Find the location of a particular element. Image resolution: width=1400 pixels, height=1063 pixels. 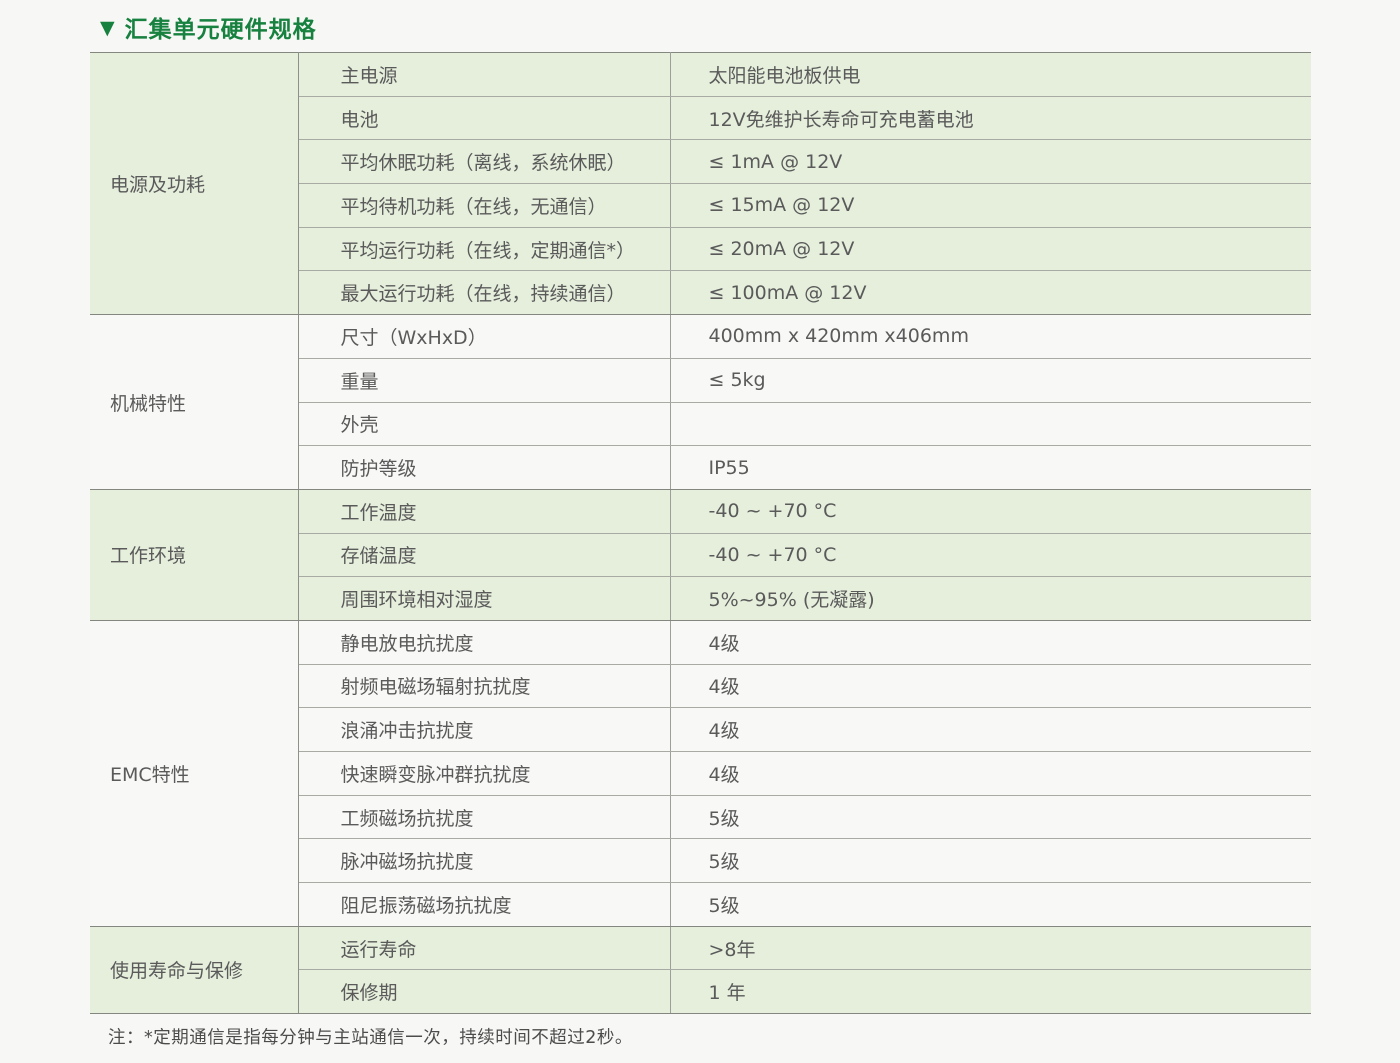

param-cell: 运行寿命 is located at coordinates (484, 948).